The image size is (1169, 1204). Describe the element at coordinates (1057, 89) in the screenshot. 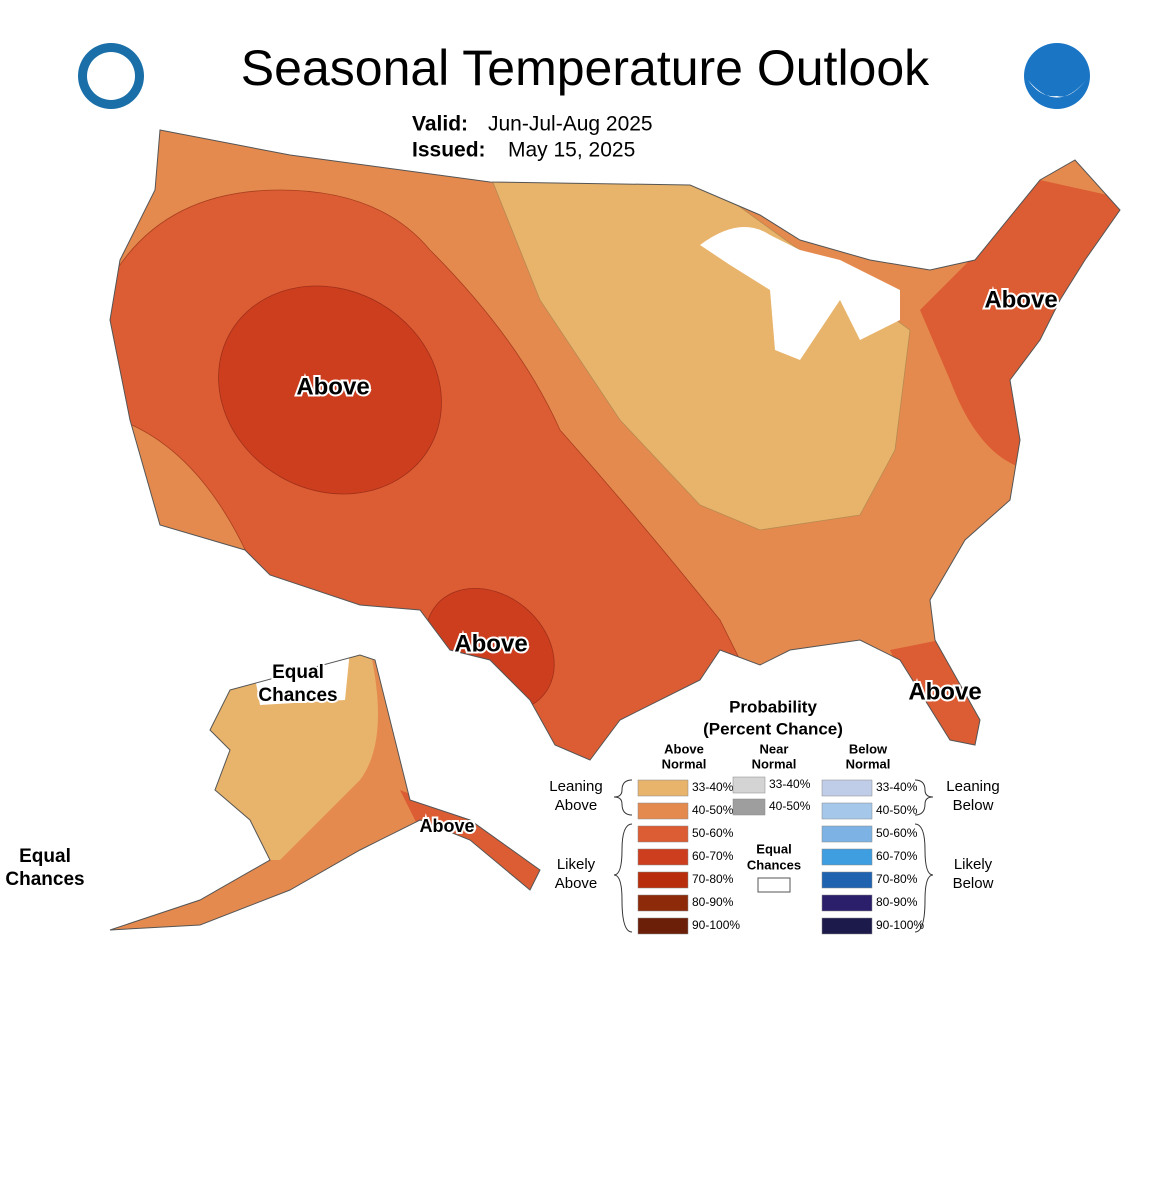

I see `noaa-logo-wave` at that location.